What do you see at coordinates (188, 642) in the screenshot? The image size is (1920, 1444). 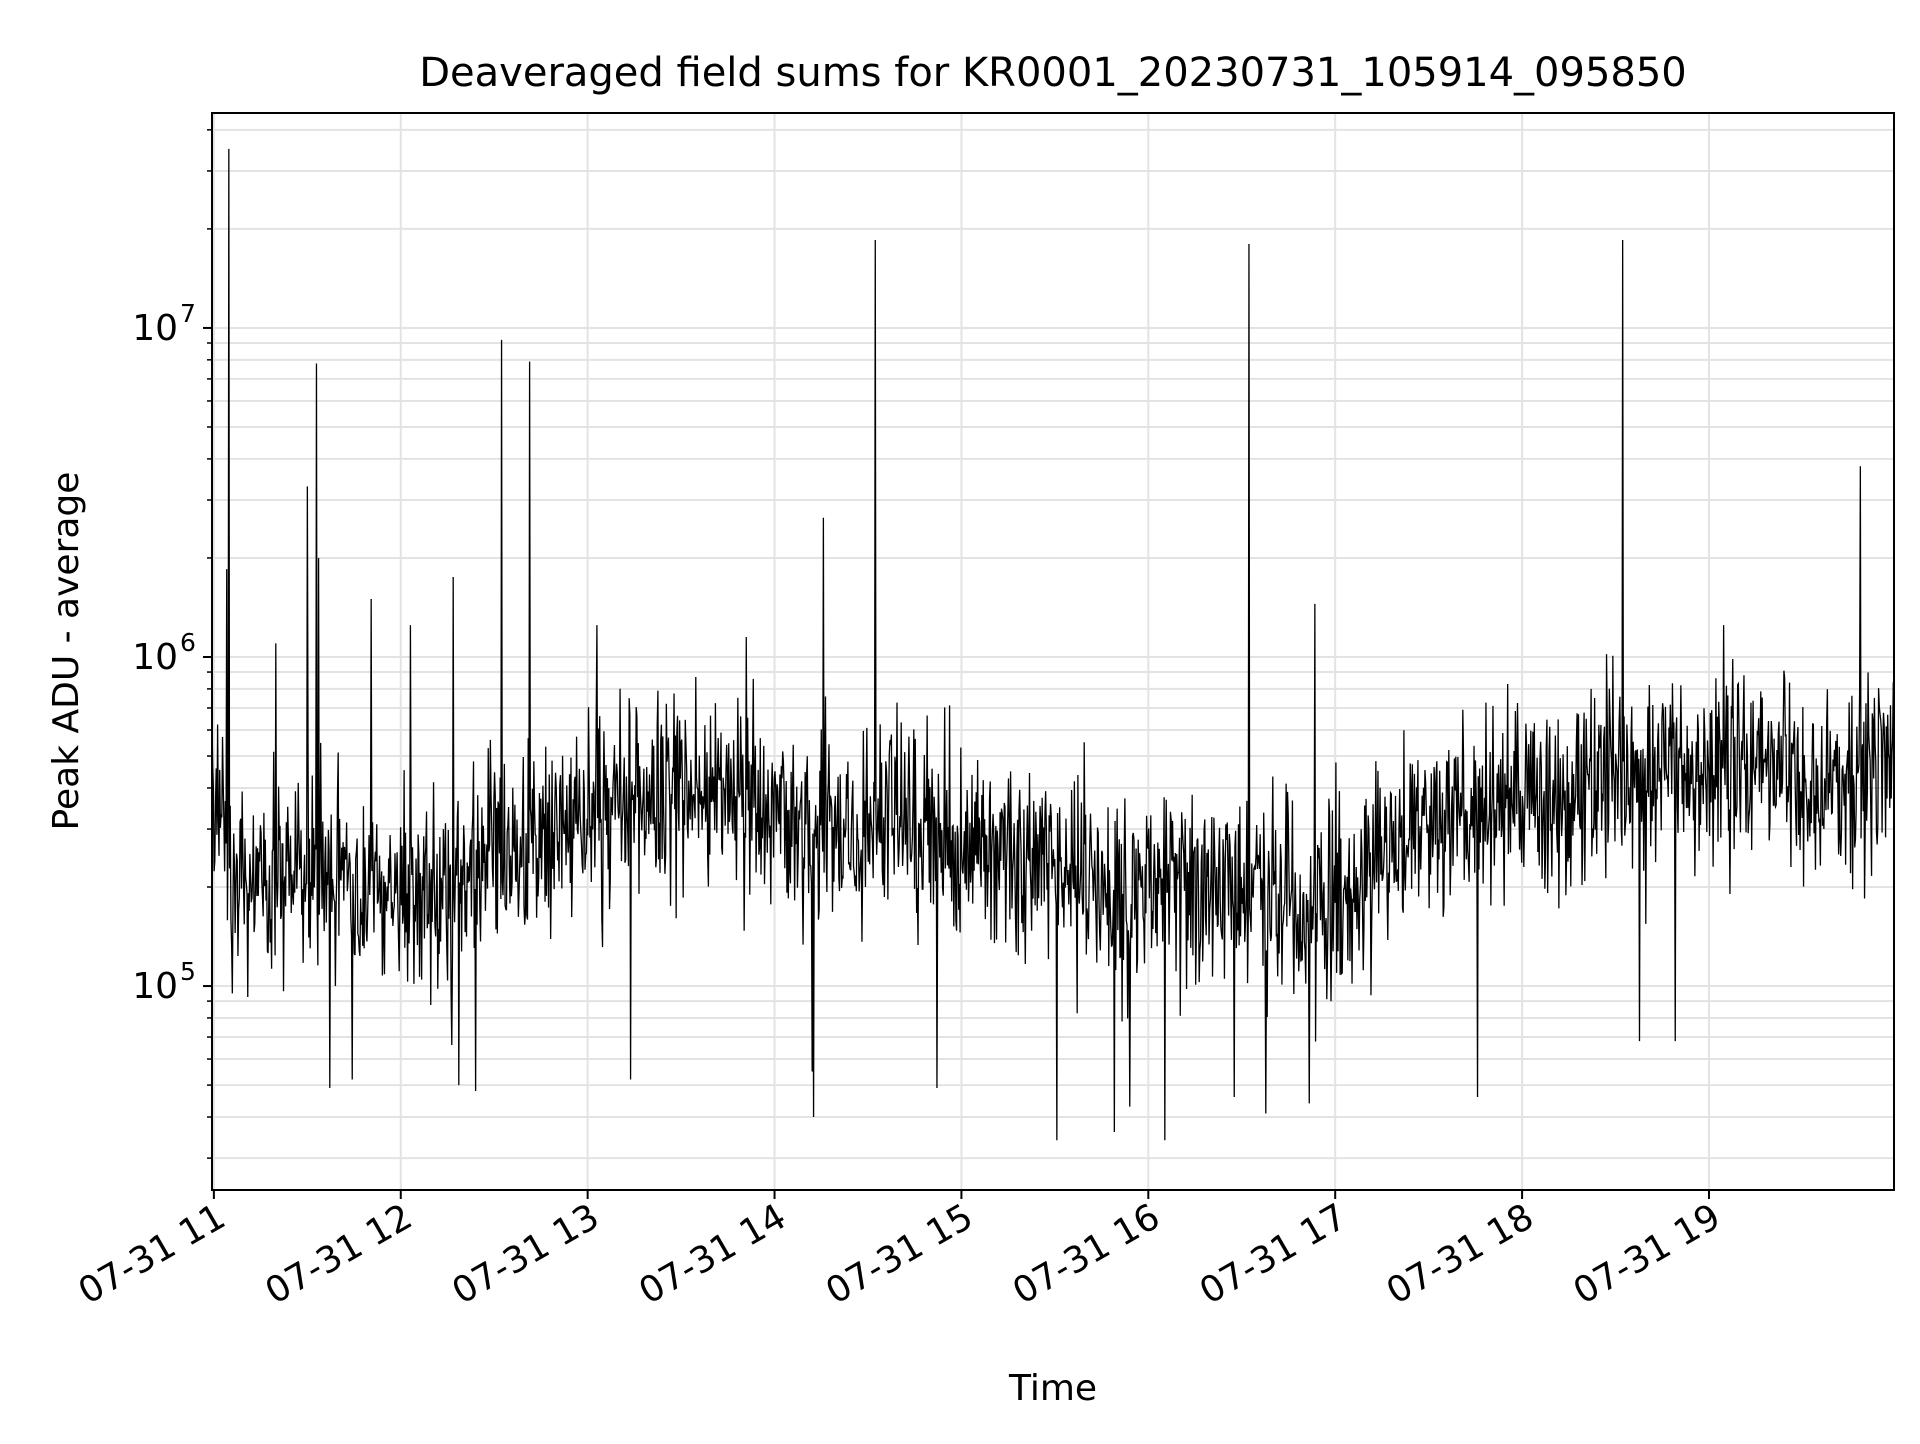 I see `y-tick-label-exponent: 6` at bounding box center [188, 642].